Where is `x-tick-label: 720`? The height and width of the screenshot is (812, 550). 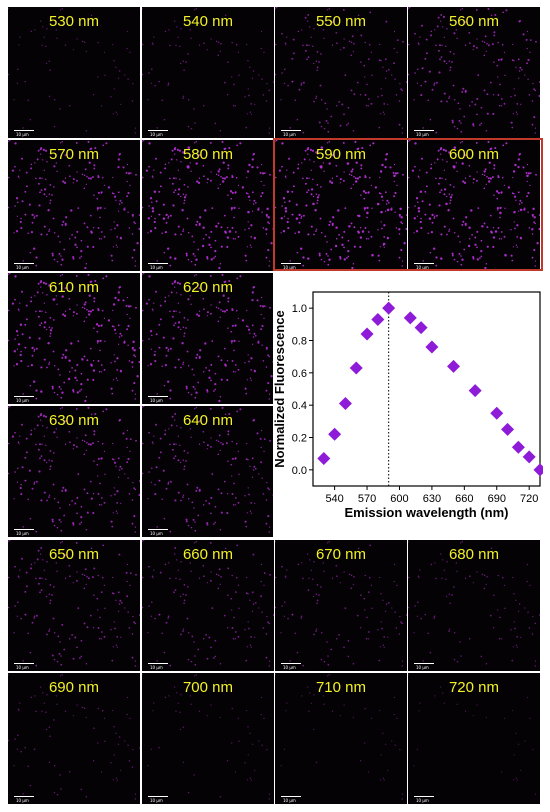
x-tick-label: 720 is located at coordinates (529, 499).